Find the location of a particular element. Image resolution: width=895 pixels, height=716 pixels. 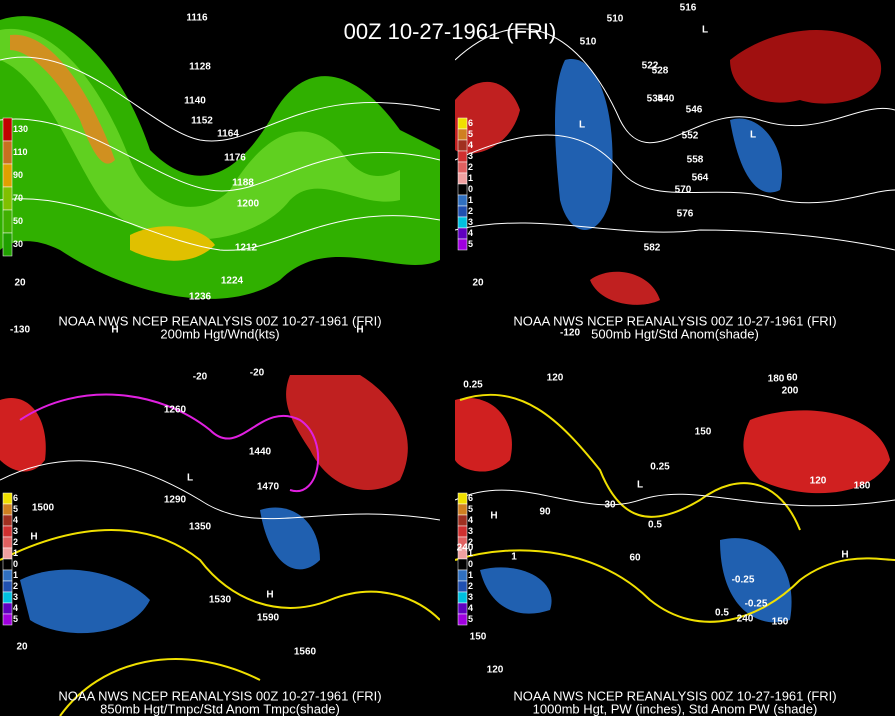

legend-label: 30 is located at coordinates (18, 244).